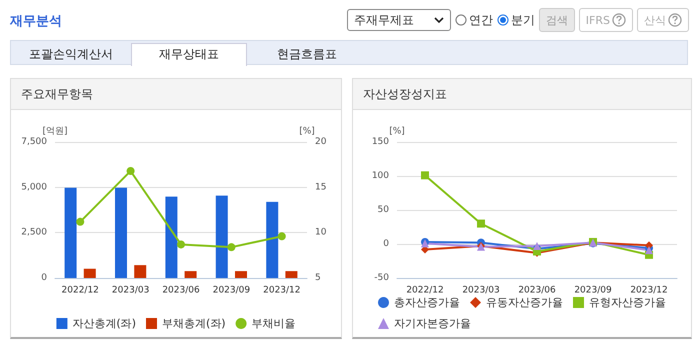 The width and height of the screenshot is (697, 342). I want to click on y2-tick-label: 10, so click(321, 233).